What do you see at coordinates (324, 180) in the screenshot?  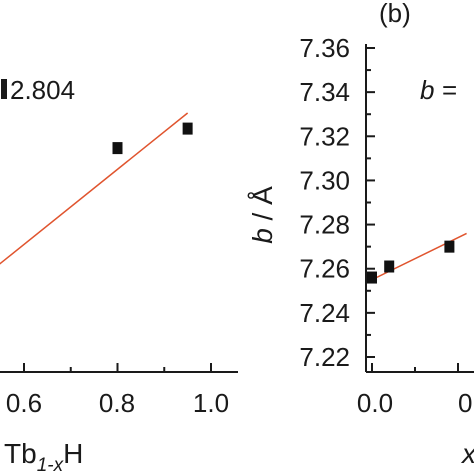 I see `panel-b-y-tick-label: 7.30` at bounding box center [324, 180].